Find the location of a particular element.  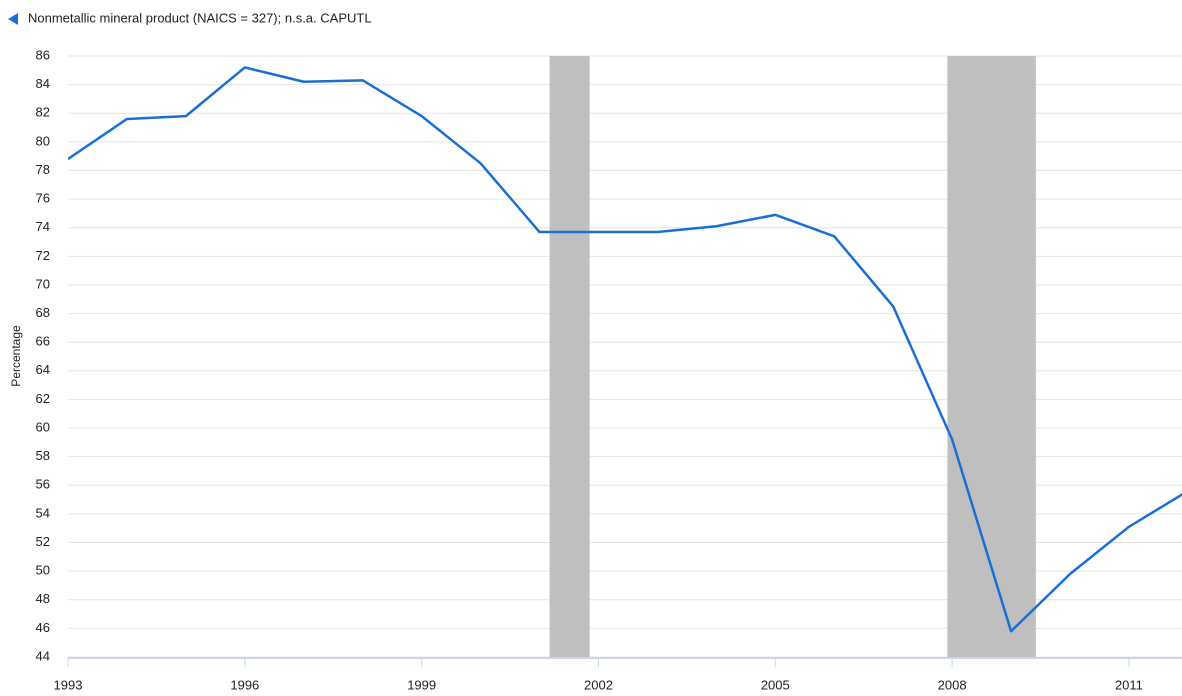

y-tick-label: 64 is located at coordinates (43, 369).